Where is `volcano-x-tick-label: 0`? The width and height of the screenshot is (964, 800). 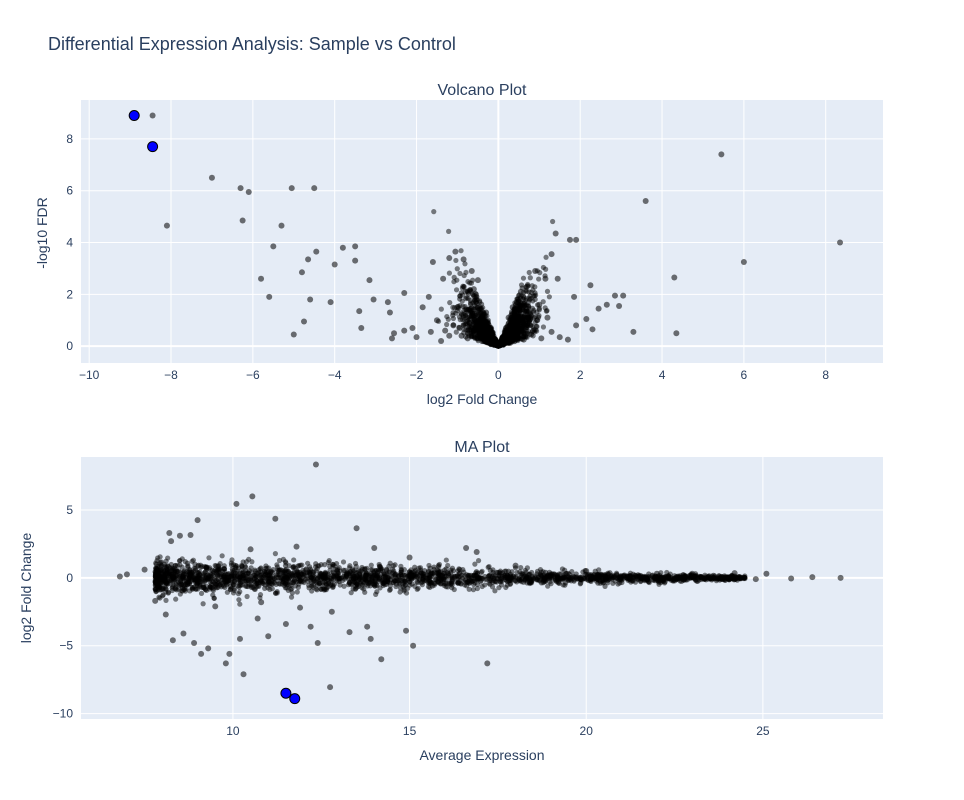 volcano-x-tick-label: 0 is located at coordinates (498, 375).